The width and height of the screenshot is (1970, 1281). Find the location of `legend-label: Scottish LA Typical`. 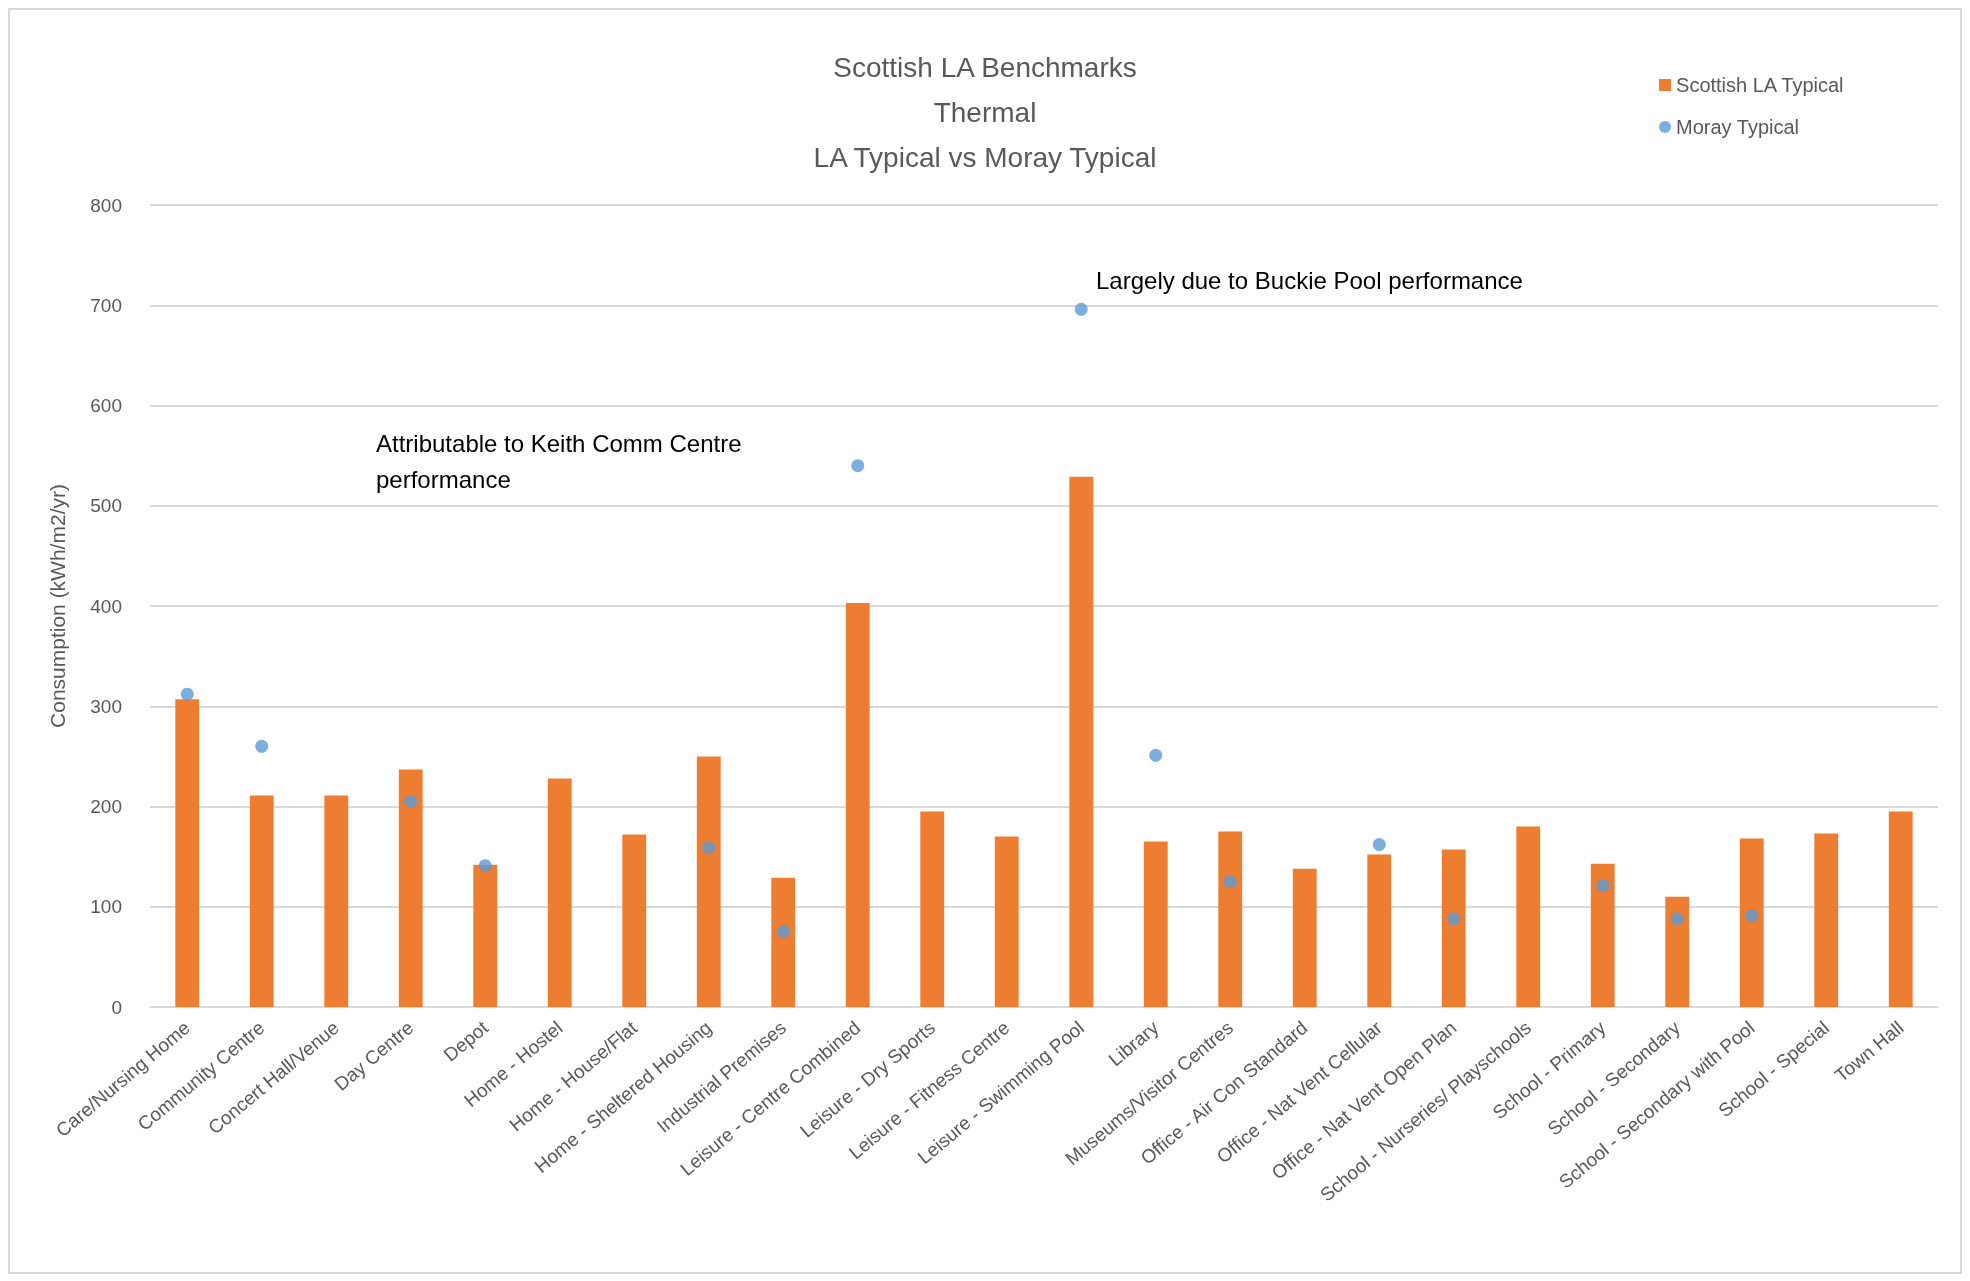

legend-label: Scottish LA Typical is located at coordinates (1760, 85).